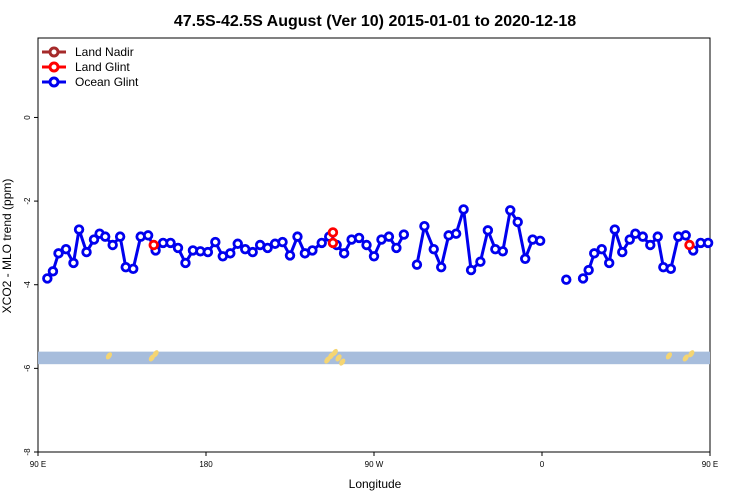 This screenshot has width=750, height=500. I want to click on x-tick-label-1: 180, so click(206, 464).